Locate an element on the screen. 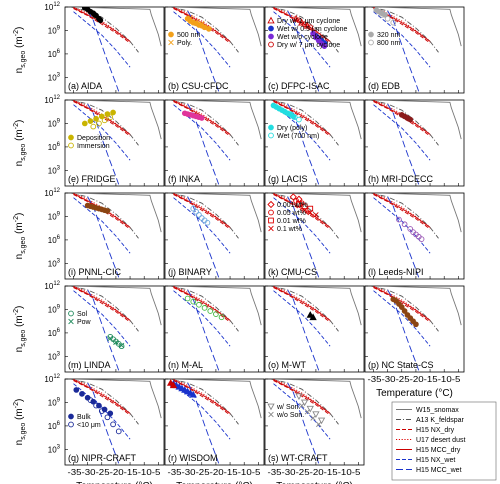  legend-label: Poly. is located at coordinates (184, 43).